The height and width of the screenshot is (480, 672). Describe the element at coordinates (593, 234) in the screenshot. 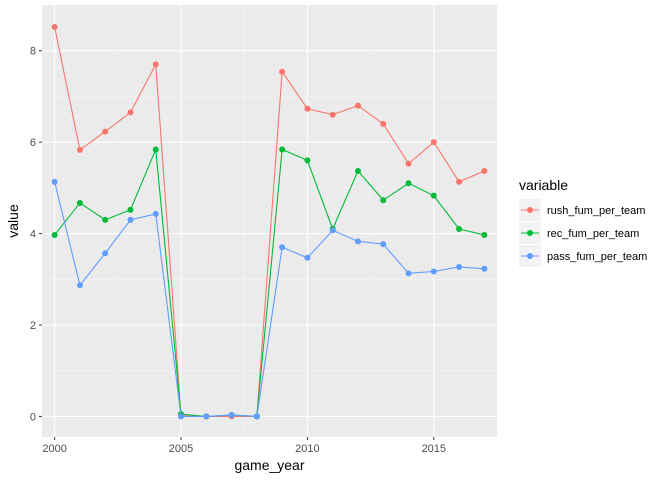

I see `legend-label: rec_fum_per_team` at that location.